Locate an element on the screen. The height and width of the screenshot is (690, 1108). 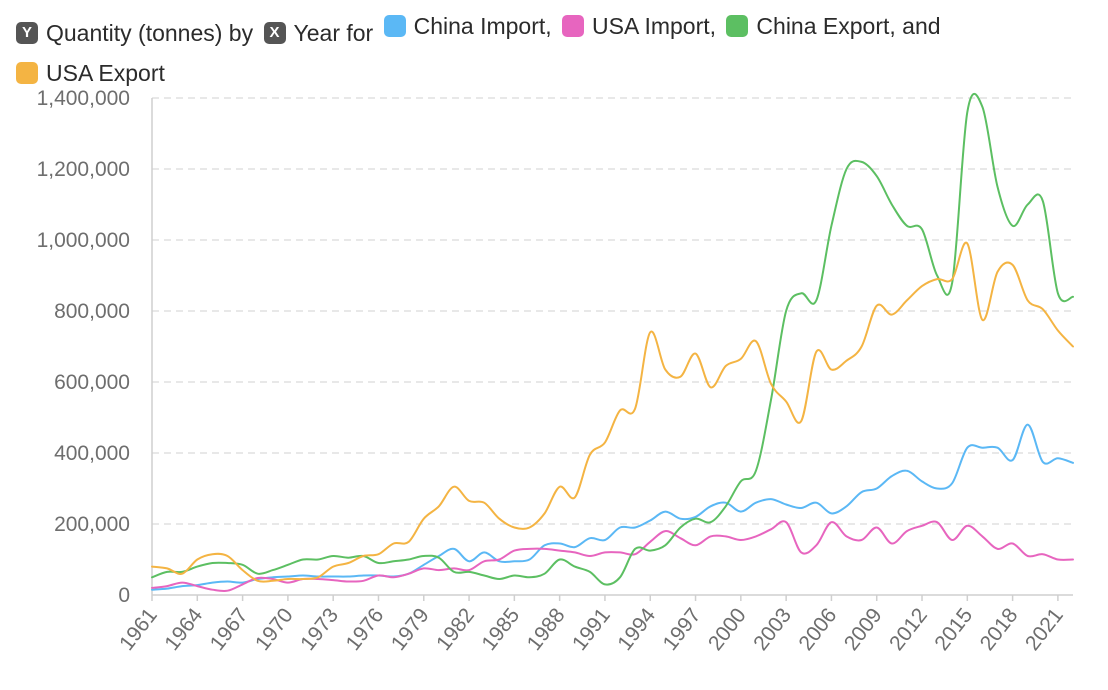
legend-swatch-usa-export is located at coordinates (27, 73).